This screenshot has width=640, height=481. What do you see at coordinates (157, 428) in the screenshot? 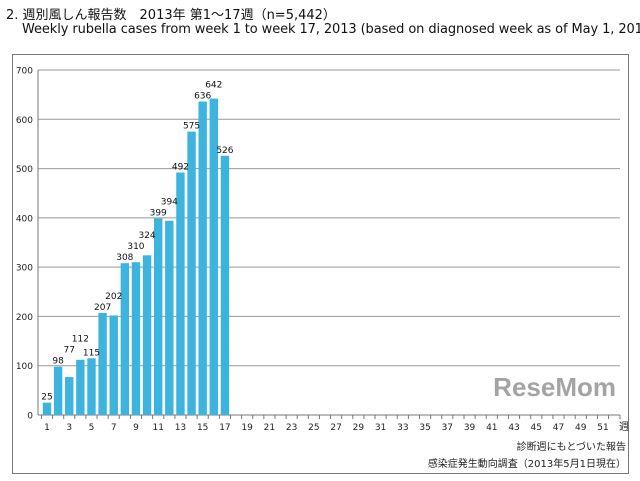
I see `x-tick-label: 11` at bounding box center [157, 428].